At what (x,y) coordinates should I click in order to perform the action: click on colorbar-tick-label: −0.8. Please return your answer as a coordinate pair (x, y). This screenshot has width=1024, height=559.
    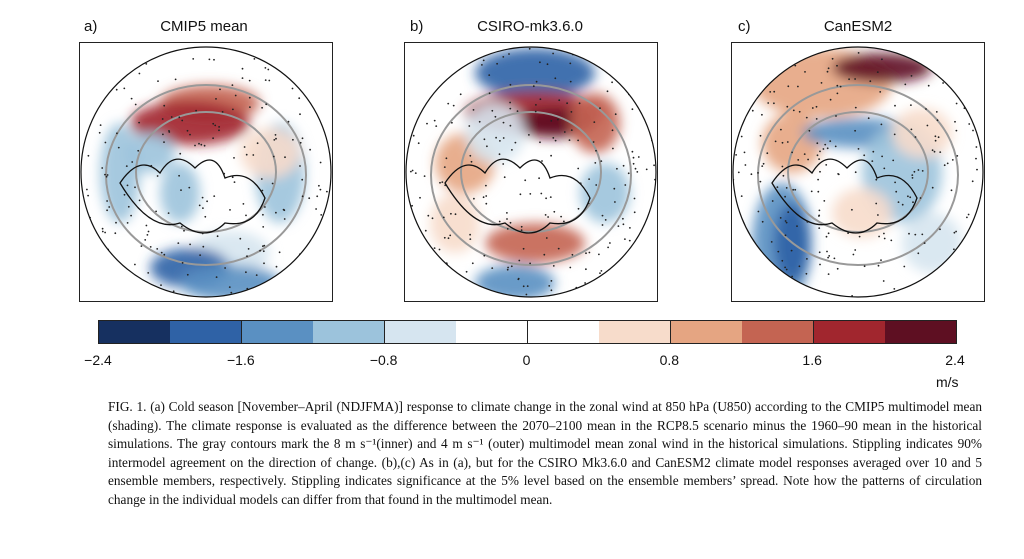
    Looking at the image, I should click on (383, 360).